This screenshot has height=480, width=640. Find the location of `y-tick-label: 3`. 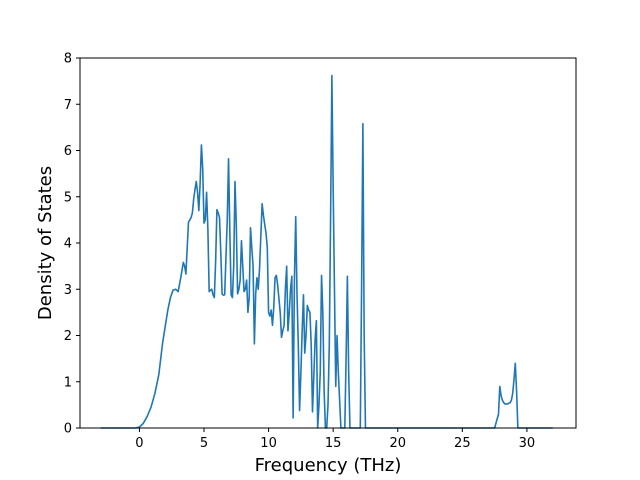

y-tick-label: 3 is located at coordinates (68, 290).